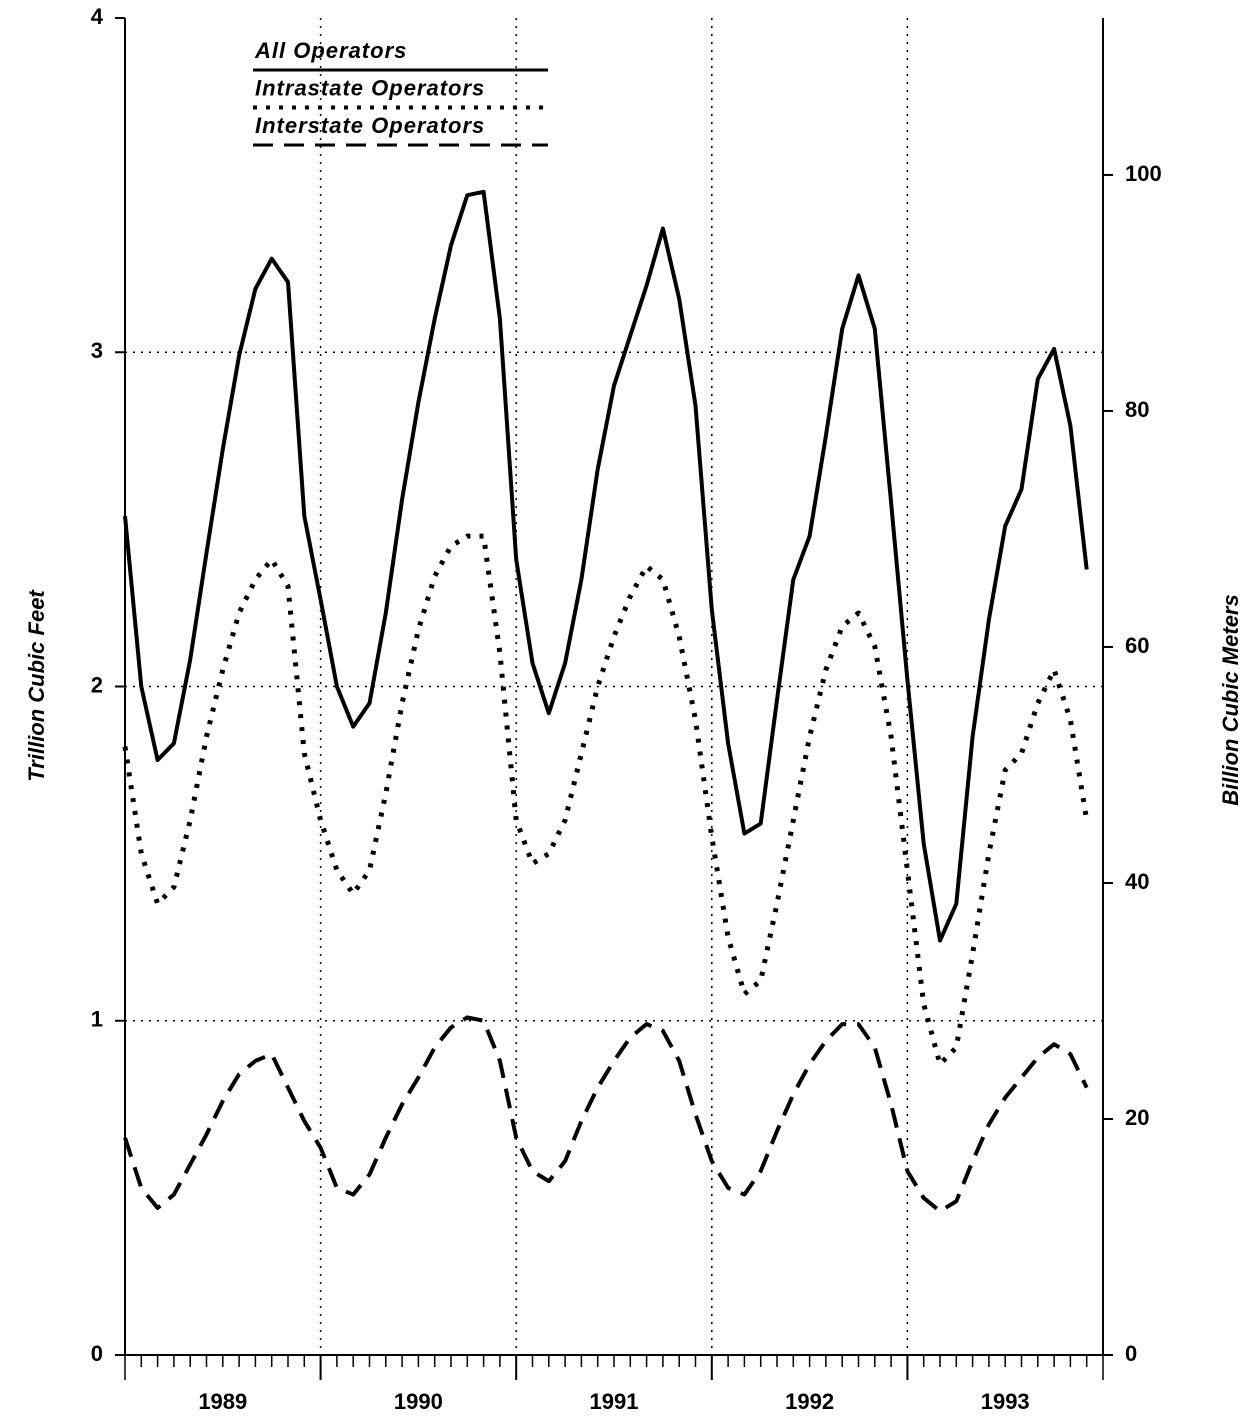  Describe the element at coordinates (1143, 173) in the screenshot. I see `y2-tick-label: 100` at that location.